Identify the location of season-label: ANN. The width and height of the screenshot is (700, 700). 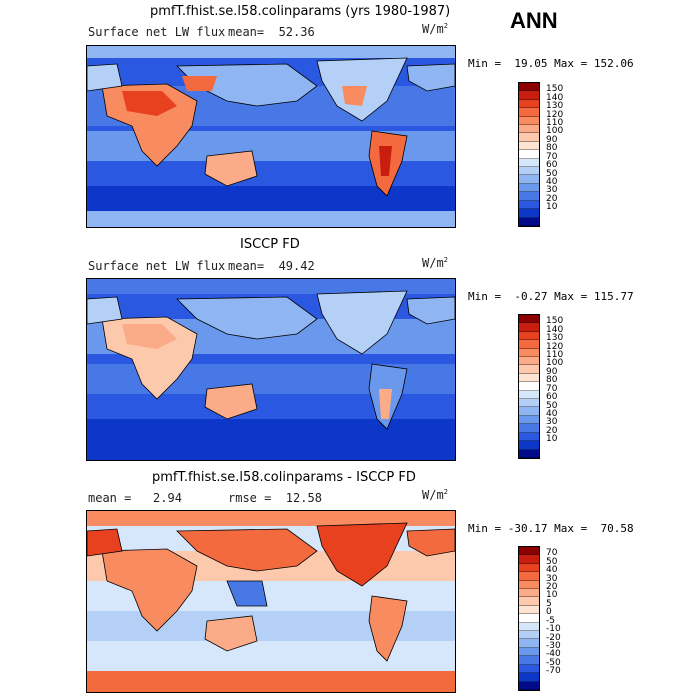
(534, 20).